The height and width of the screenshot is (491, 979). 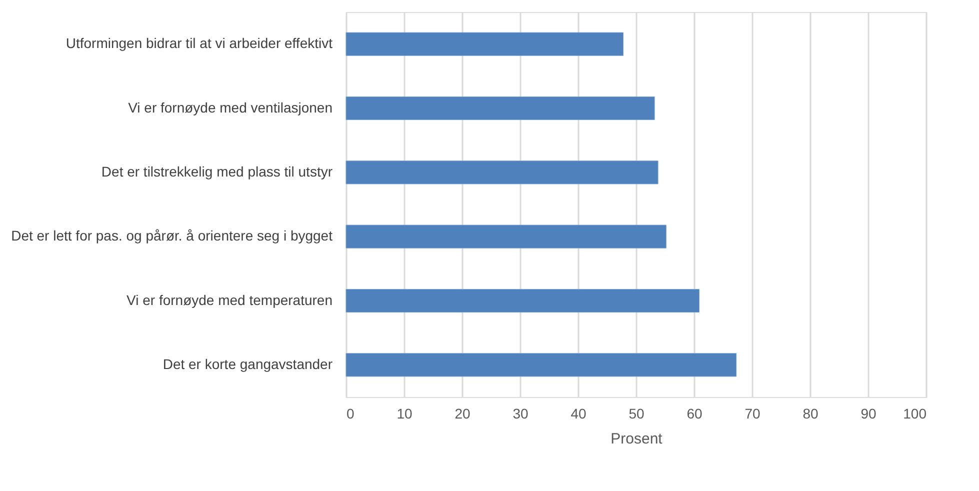 What do you see at coordinates (350, 414) in the screenshot?
I see `x-tick-label: 0` at bounding box center [350, 414].